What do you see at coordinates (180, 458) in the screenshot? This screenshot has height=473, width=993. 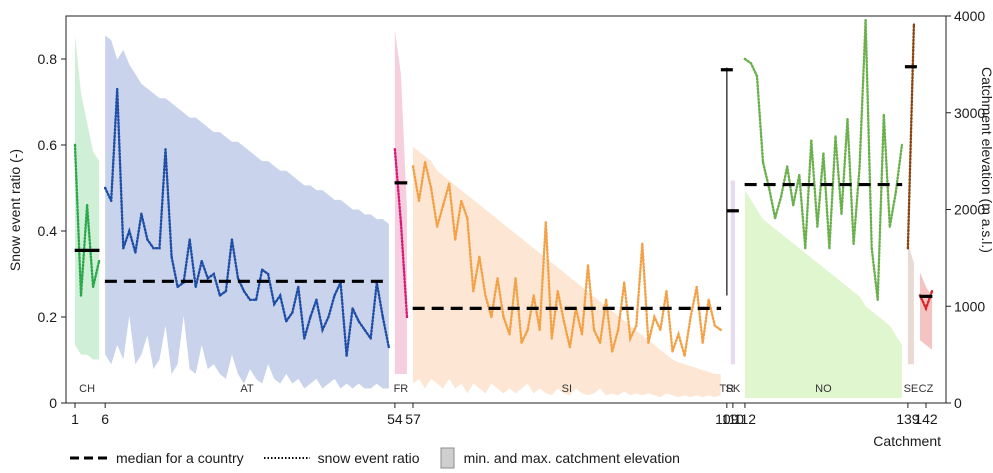 I see `legend-label-median: median for a country` at bounding box center [180, 458].